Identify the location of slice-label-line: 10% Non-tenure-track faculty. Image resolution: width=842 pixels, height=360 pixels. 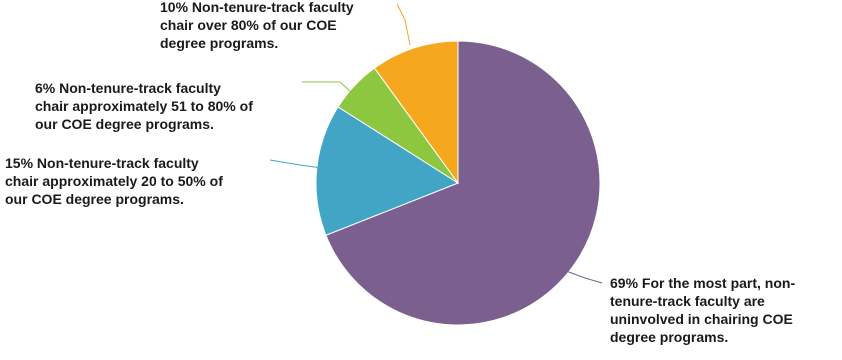
(257, 7).